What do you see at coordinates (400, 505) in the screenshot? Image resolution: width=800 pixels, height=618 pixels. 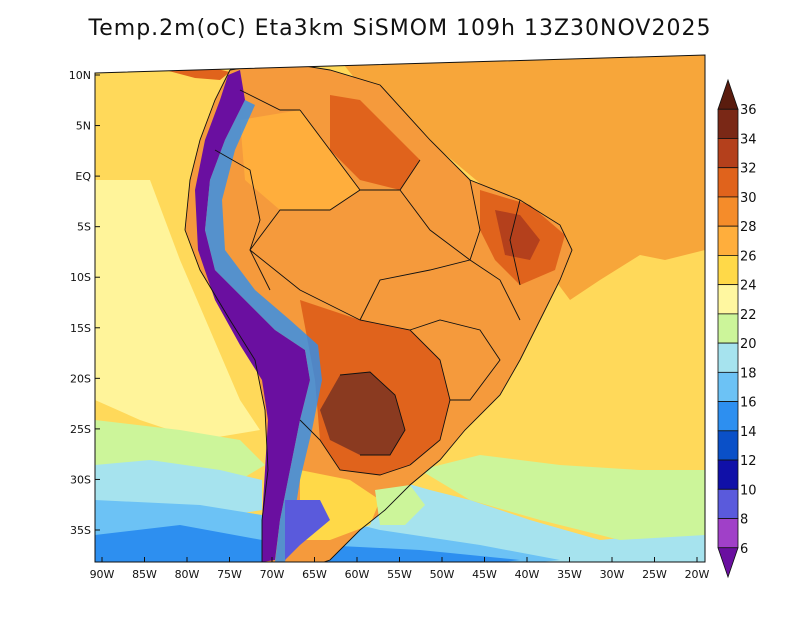 I see `land-uruguay-cool` at bounding box center [400, 505].